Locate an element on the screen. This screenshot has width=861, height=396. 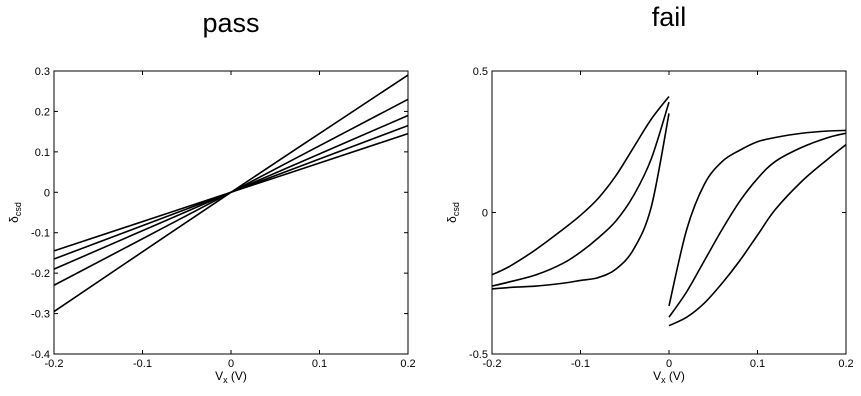
y-tick-label: 0.2 is located at coordinates (42, 112).